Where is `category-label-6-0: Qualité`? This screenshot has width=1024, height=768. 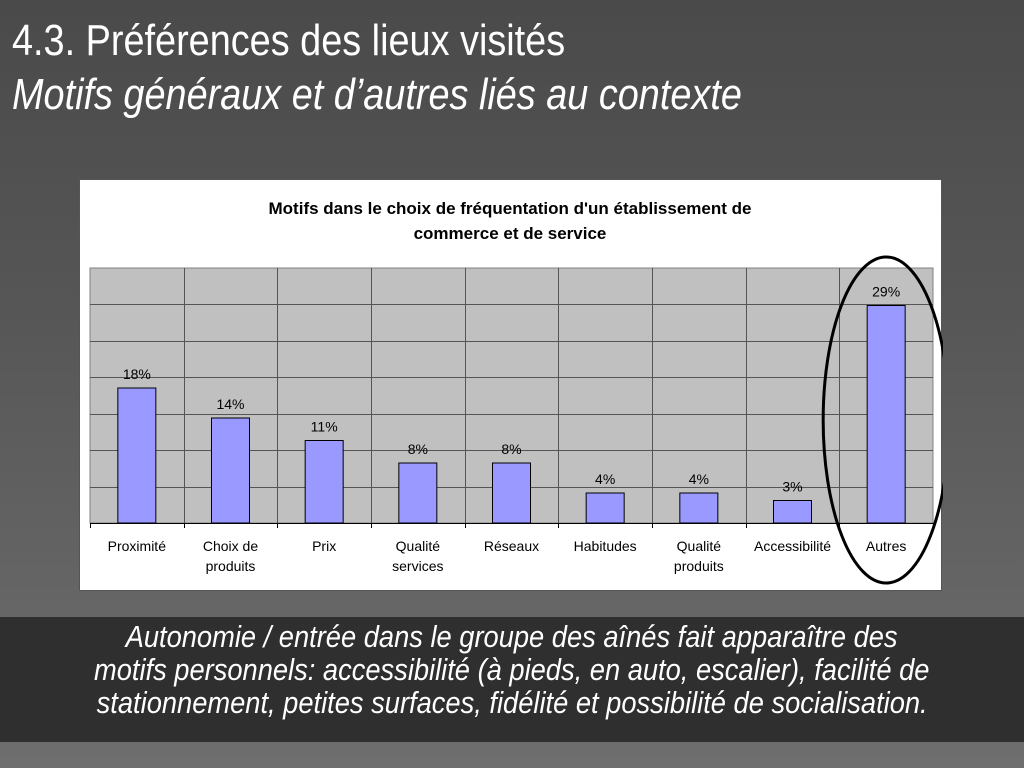 category-label-6-0: Qualité is located at coordinates (699, 546).